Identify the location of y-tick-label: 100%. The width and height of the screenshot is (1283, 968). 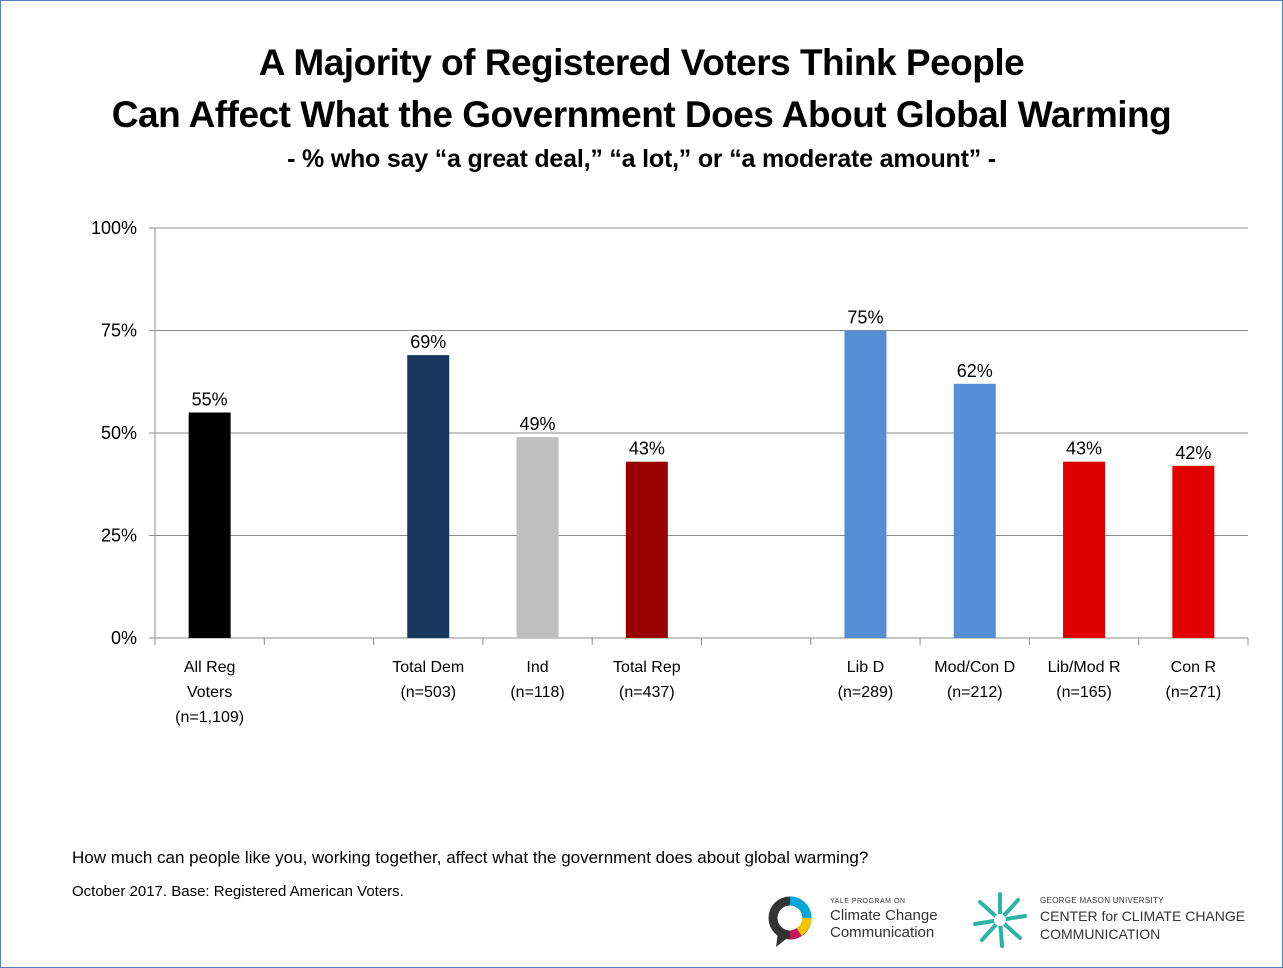
(114, 228).